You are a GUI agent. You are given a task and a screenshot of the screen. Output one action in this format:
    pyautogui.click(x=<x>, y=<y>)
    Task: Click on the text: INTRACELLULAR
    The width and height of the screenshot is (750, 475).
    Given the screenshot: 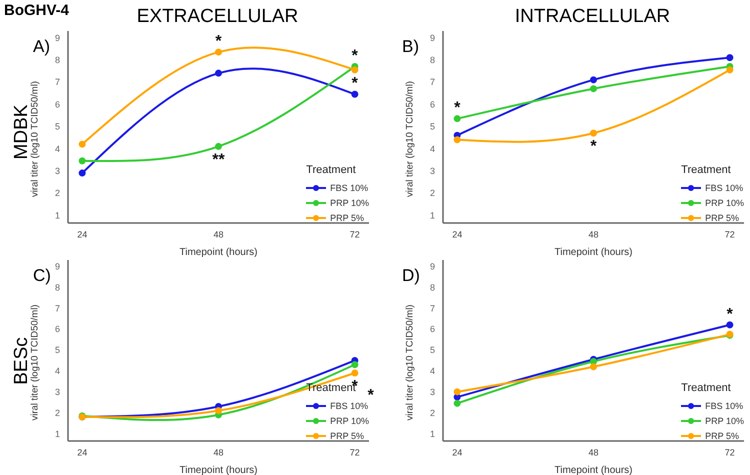 What is the action you would take?
    pyautogui.click(x=593, y=17)
    